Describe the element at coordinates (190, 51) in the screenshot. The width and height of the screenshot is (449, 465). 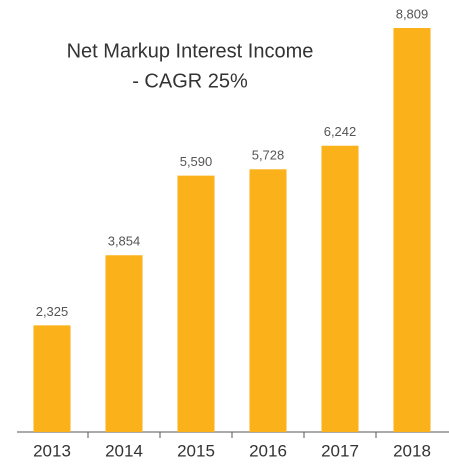
I see `chart-title: Net Markup Interest Income` at that location.